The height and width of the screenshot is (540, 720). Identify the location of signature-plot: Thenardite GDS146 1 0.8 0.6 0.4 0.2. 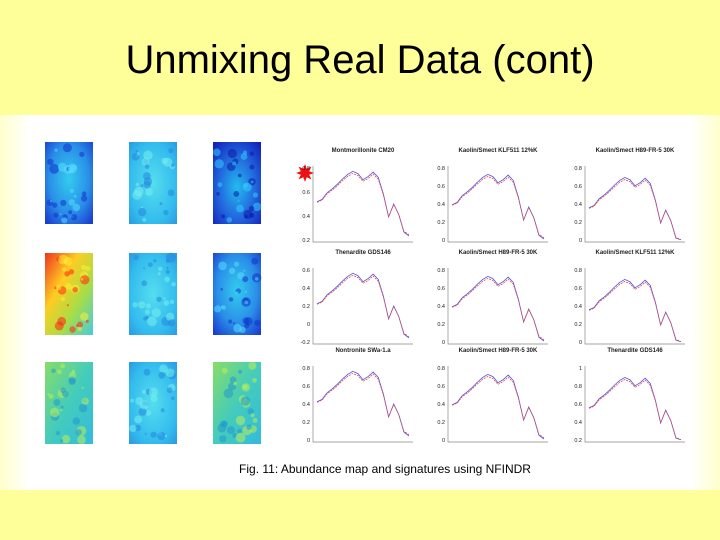
(629, 396).